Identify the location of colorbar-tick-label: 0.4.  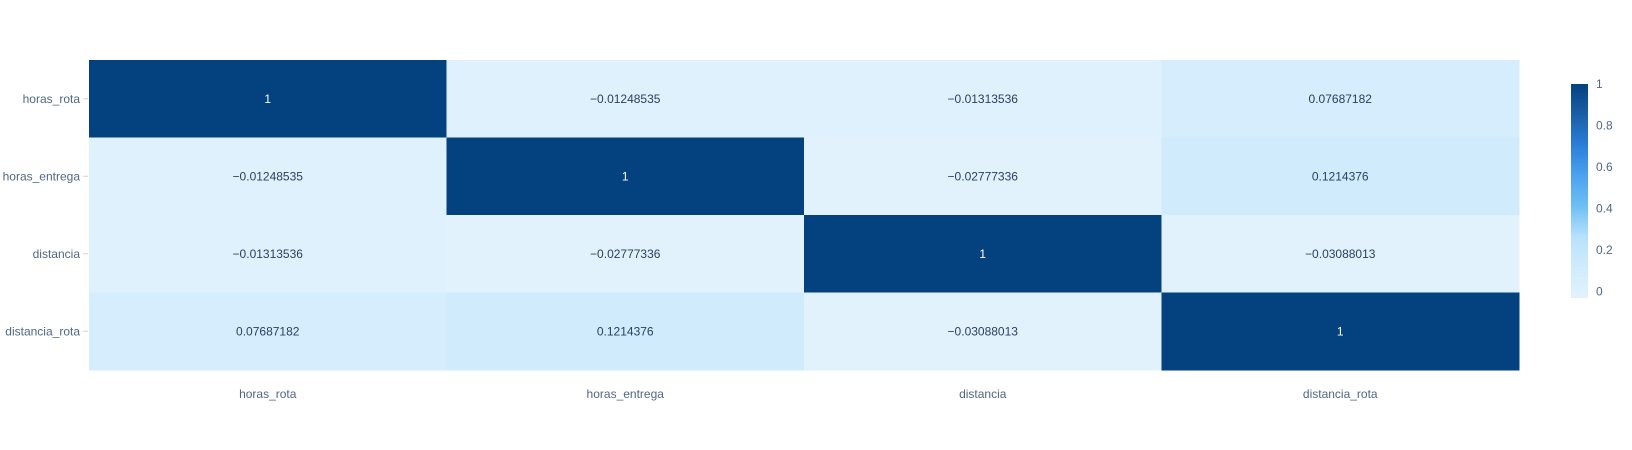
(1604, 209).